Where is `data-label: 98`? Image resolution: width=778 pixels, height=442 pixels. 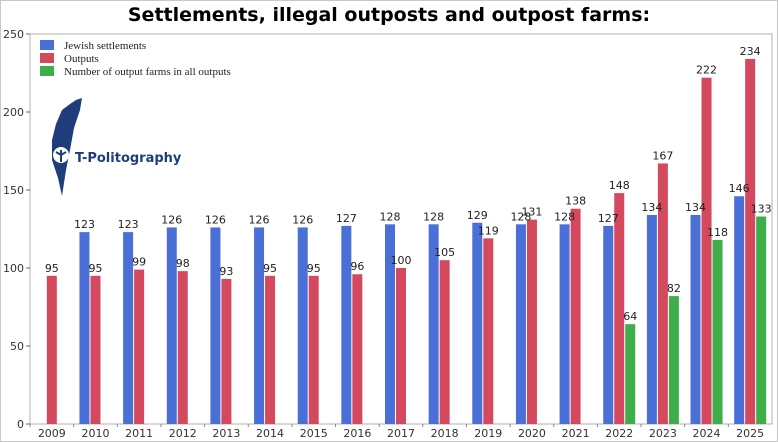 data-label: 98 is located at coordinates (183, 263).